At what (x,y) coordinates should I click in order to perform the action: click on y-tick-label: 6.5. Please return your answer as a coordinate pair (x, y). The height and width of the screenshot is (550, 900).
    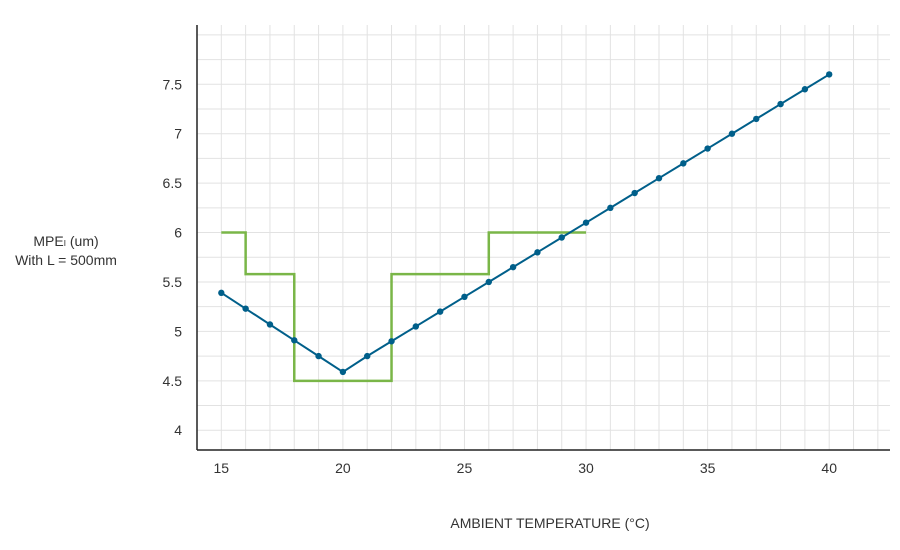
    Looking at the image, I should click on (173, 183).